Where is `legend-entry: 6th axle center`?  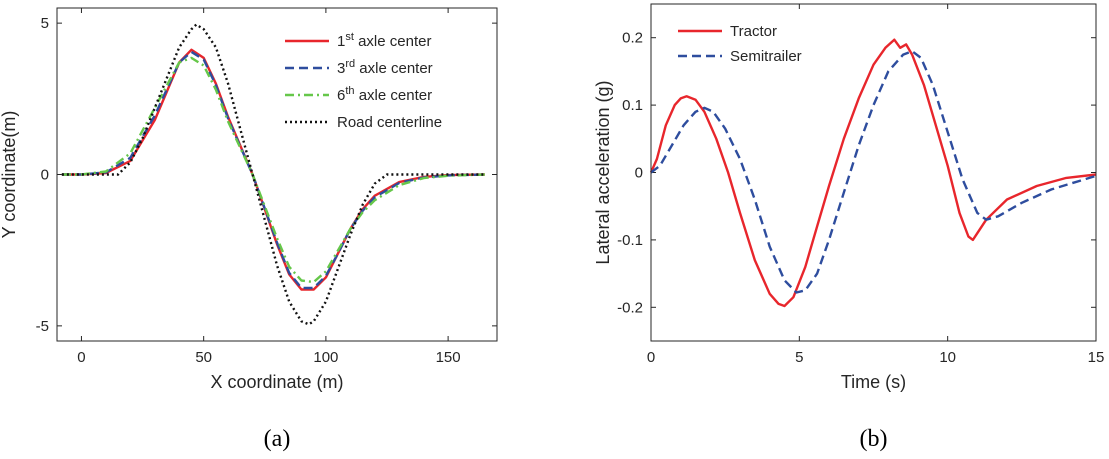
legend-entry: 6th axle center is located at coordinates (384, 94).